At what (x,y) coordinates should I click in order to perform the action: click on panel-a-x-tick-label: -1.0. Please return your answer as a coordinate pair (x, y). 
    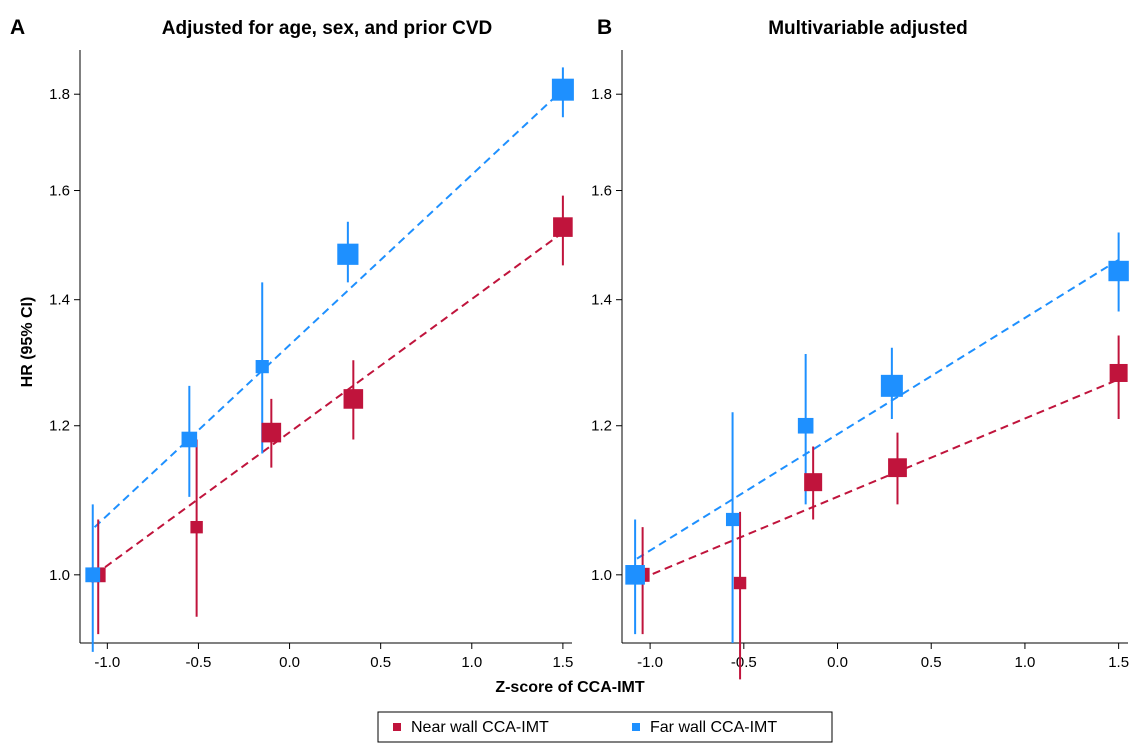
    Looking at the image, I should click on (107, 662).